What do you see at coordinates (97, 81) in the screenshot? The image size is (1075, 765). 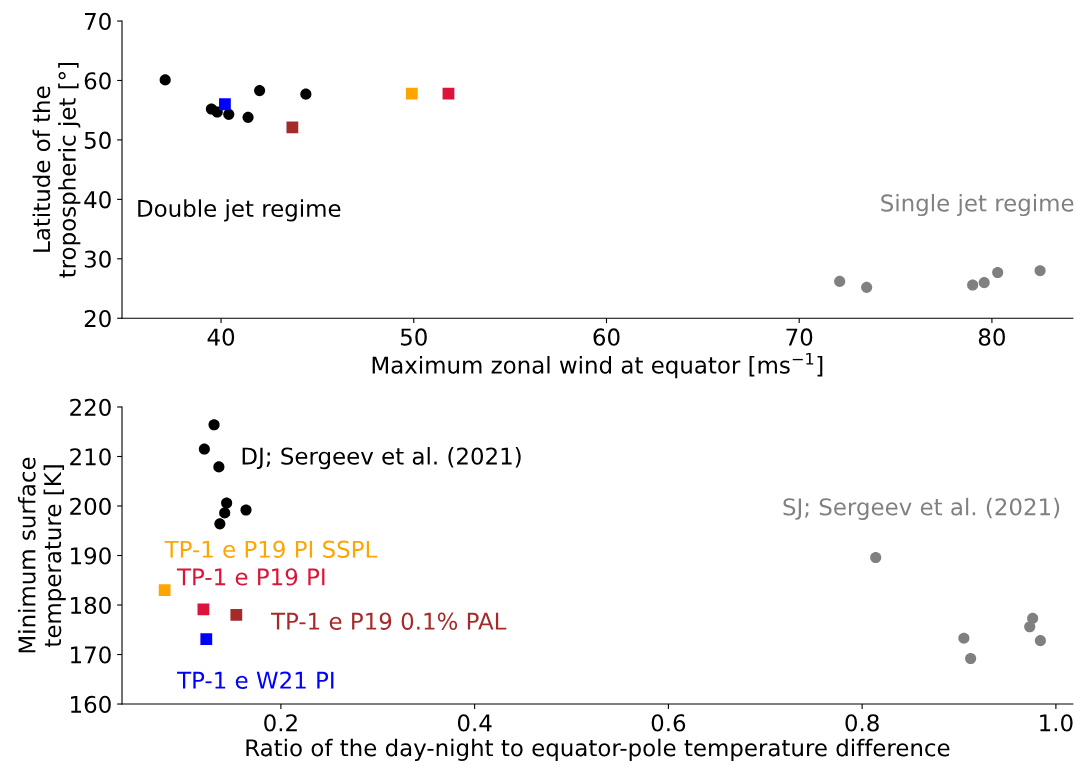 I see `y-tick-label: 60` at bounding box center [97, 81].